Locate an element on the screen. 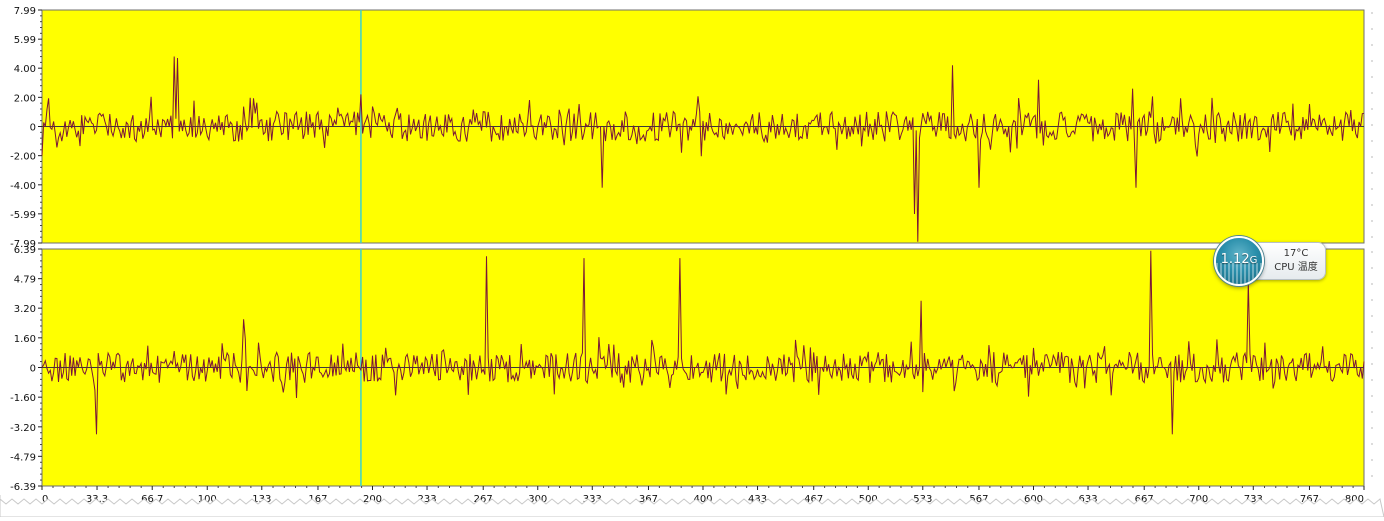 The image size is (1384, 521). y-tick-label: 3.20 is located at coordinates (25, 309).